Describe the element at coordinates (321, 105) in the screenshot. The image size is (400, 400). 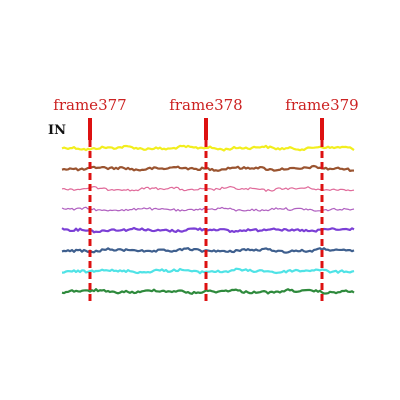
I see `frame-label-3: frame379` at that location.